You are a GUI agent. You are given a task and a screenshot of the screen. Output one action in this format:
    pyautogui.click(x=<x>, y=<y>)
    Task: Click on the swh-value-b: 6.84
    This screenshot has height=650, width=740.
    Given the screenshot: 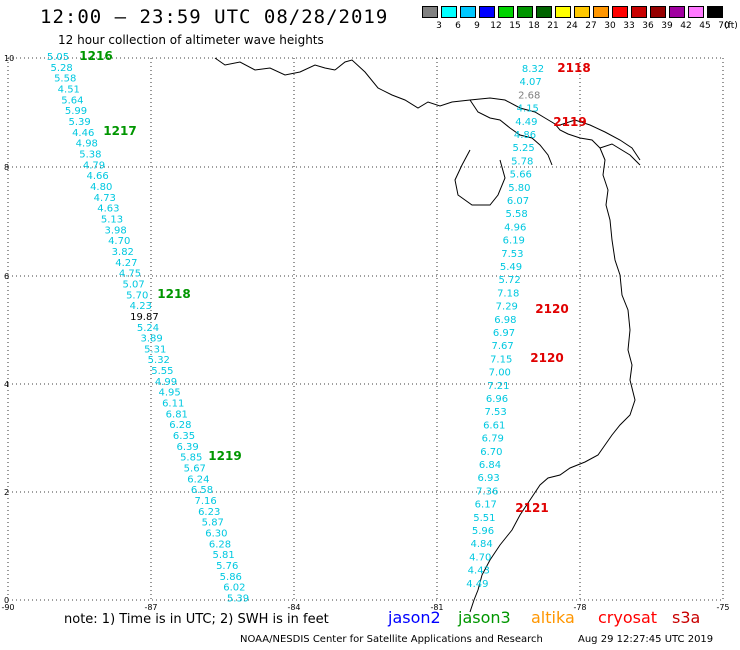 What is the action you would take?
    pyautogui.click(x=490, y=465)
    